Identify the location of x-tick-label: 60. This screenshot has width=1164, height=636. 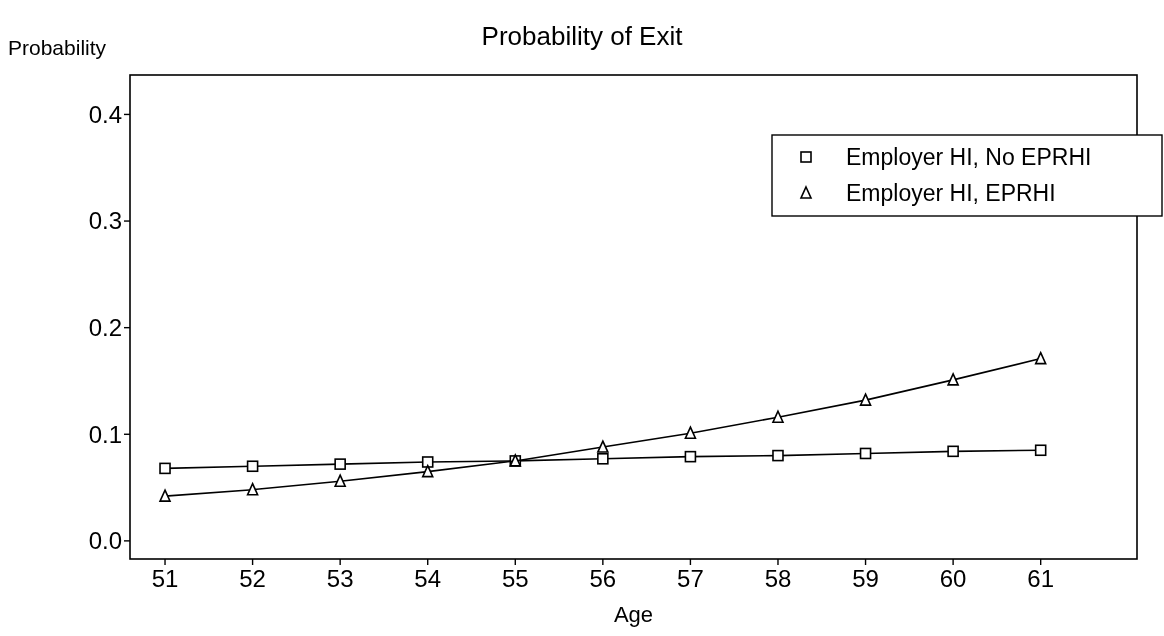
(953, 578).